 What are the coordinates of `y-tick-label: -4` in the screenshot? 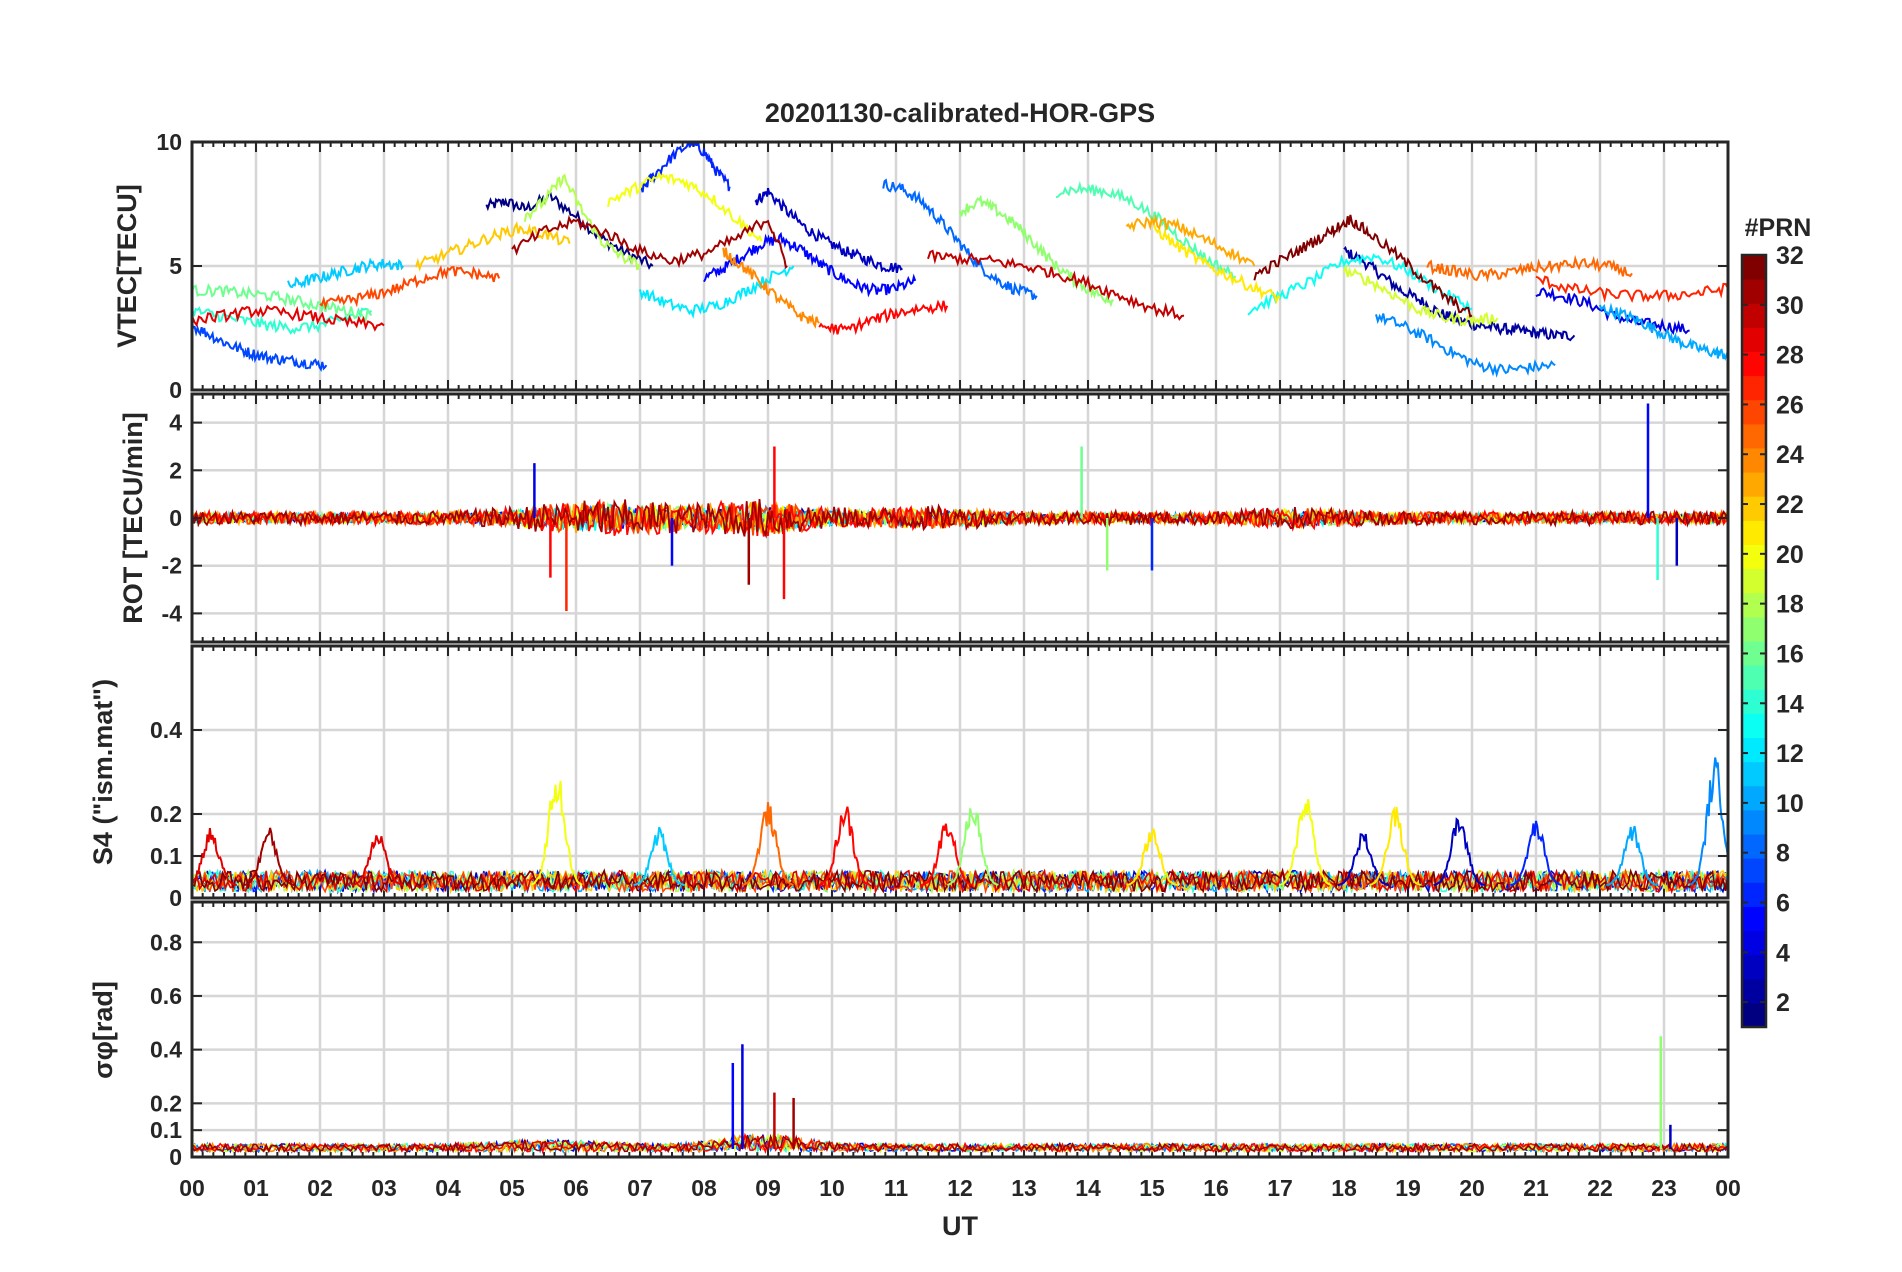 It's located at (172, 613).